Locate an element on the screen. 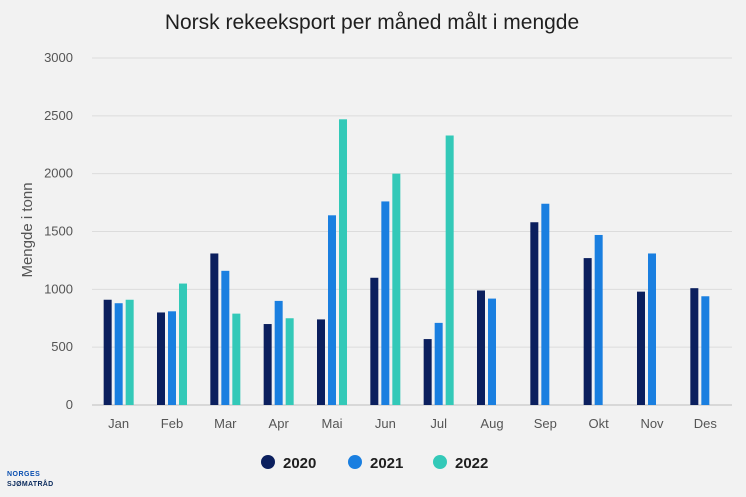 This screenshot has height=497, width=746. x-tick-label: Okt is located at coordinates (599, 423).